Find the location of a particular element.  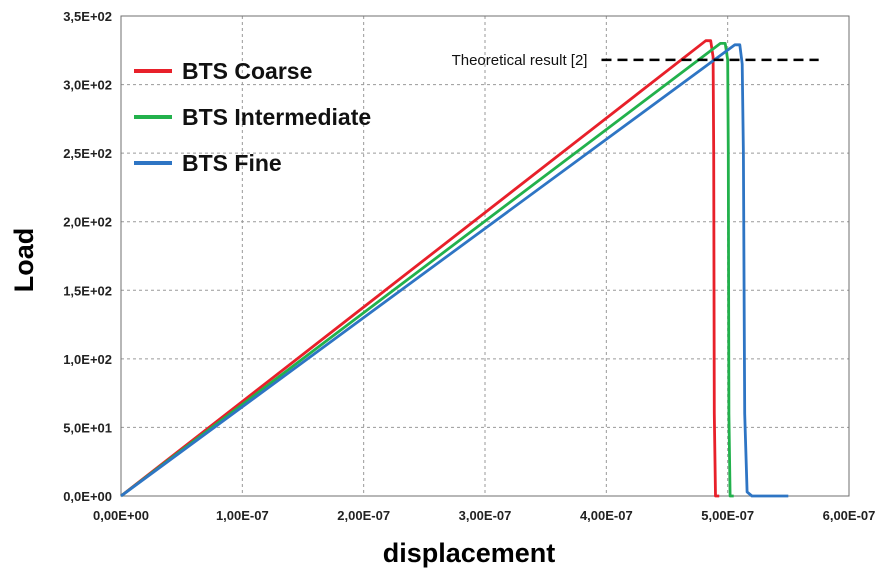

y-tick-label: 5,0E+01 is located at coordinates (87, 427).